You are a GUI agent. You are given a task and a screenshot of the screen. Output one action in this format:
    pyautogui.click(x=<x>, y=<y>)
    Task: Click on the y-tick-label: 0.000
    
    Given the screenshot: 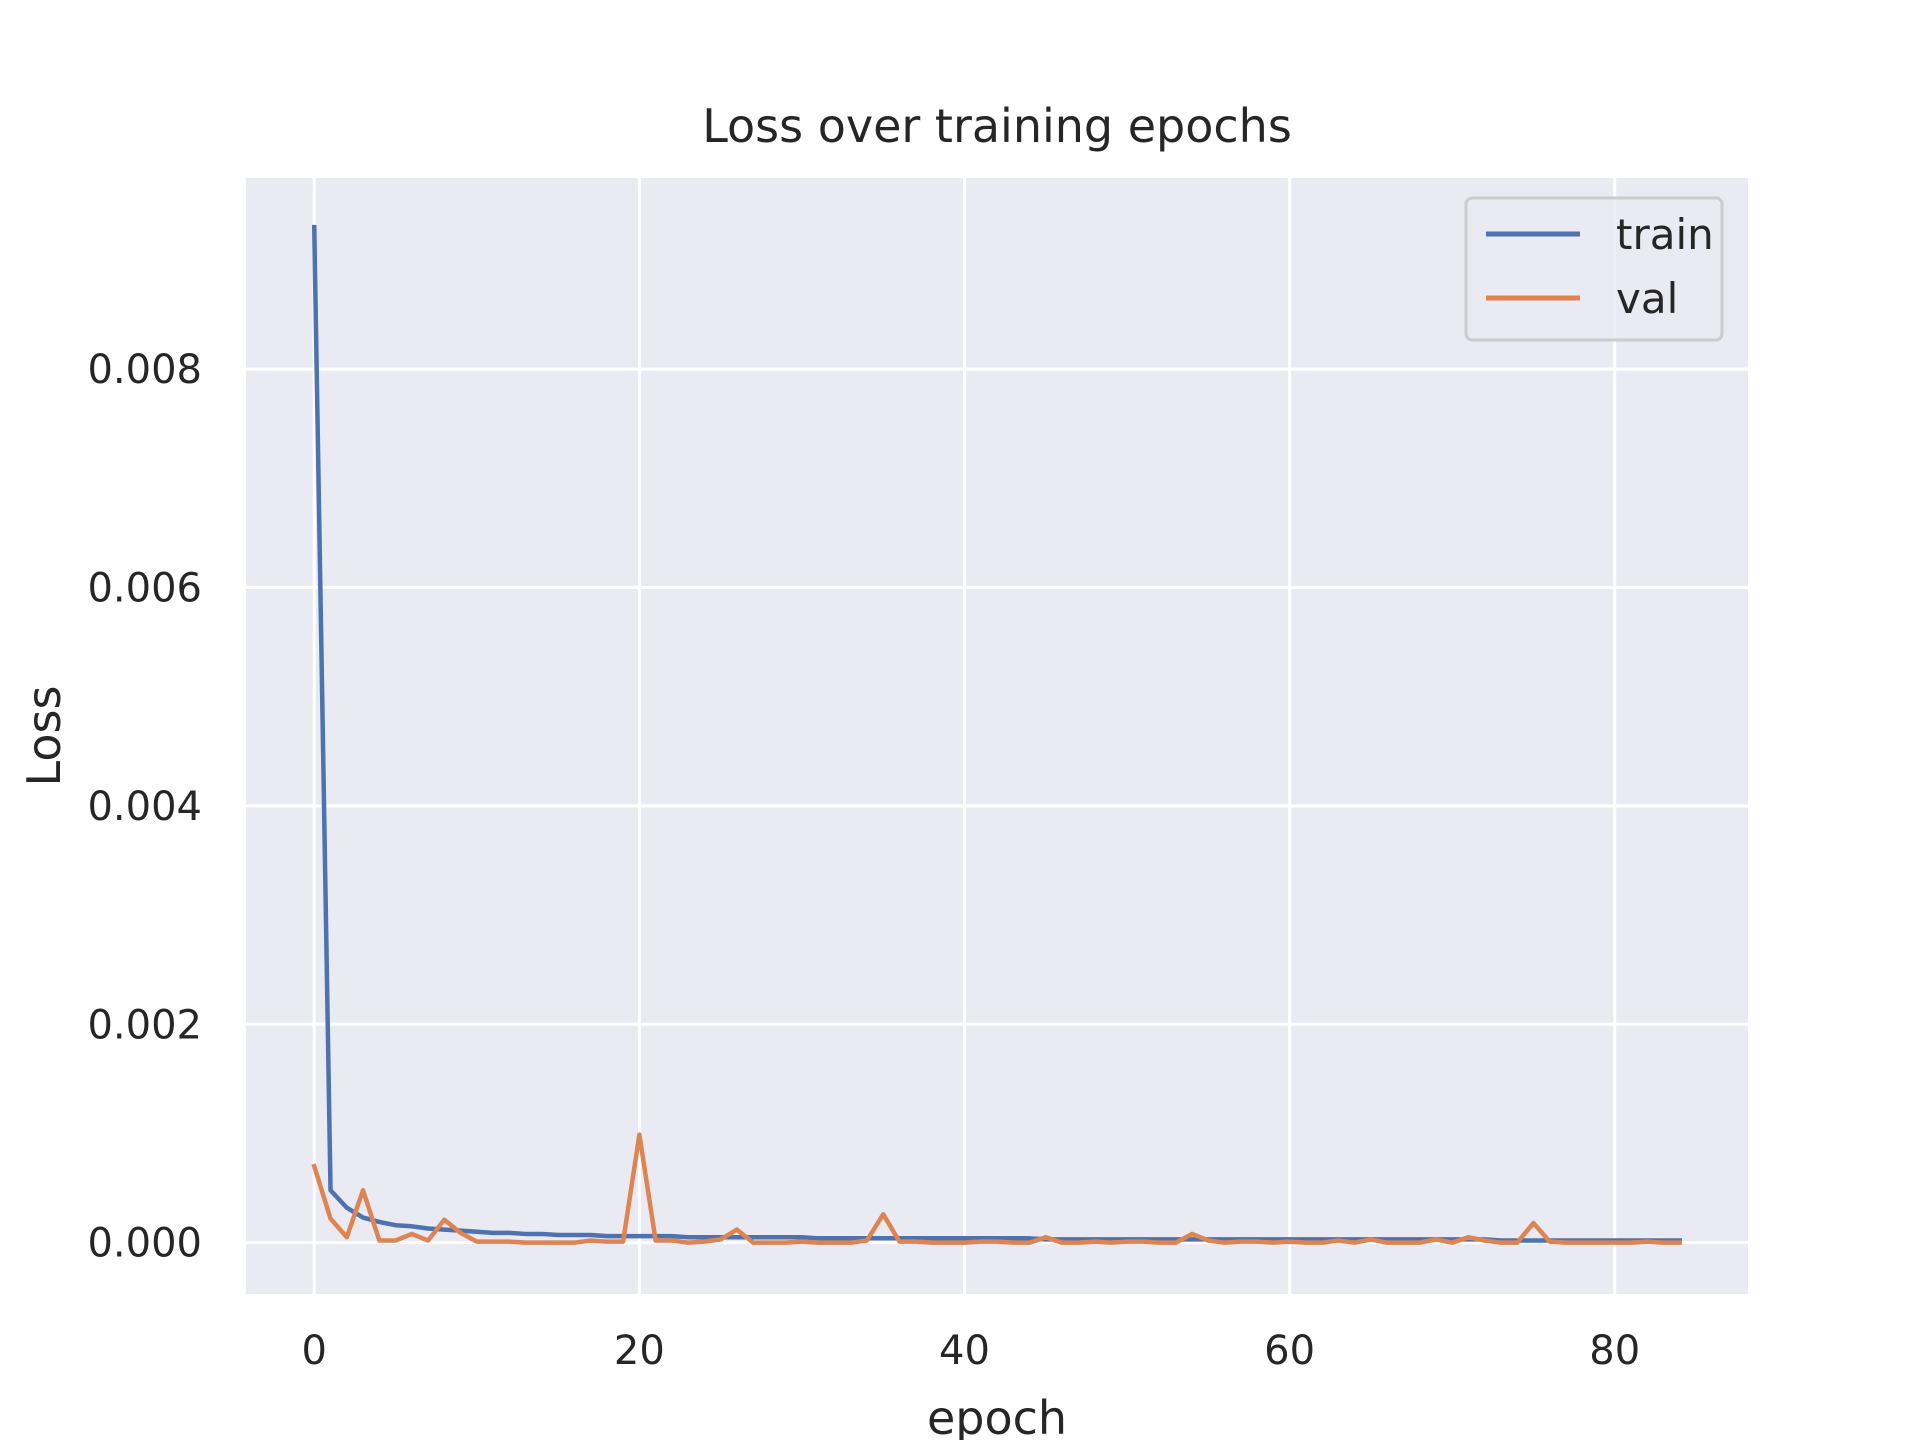 What is the action you would take?
    pyautogui.click(x=144, y=1244)
    